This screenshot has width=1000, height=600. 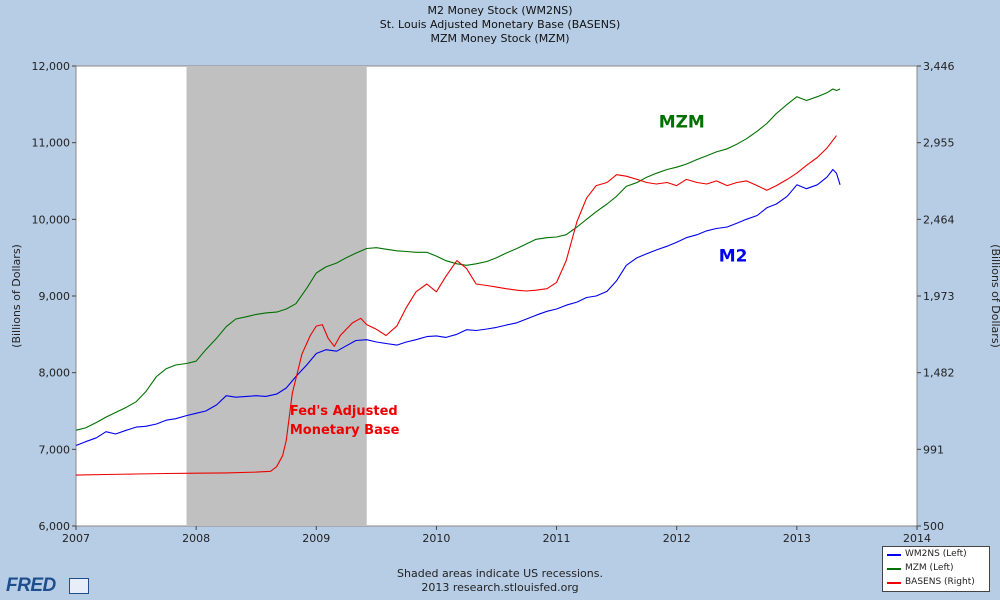 What do you see at coordinates (682, 122) in the screenshot?
I see `annotation-0: MZM` at bounding box center [682, 122].